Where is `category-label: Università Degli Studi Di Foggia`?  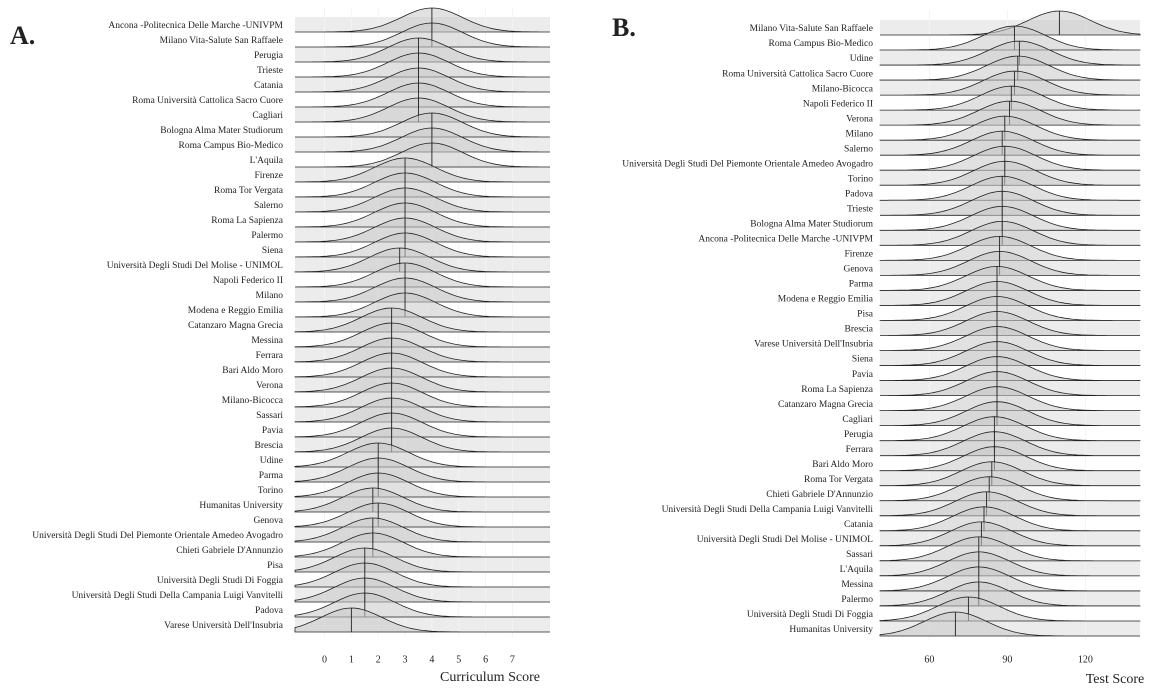
category-label: Università Degli Studi Di Foggia is located at coordinates (810, 615).